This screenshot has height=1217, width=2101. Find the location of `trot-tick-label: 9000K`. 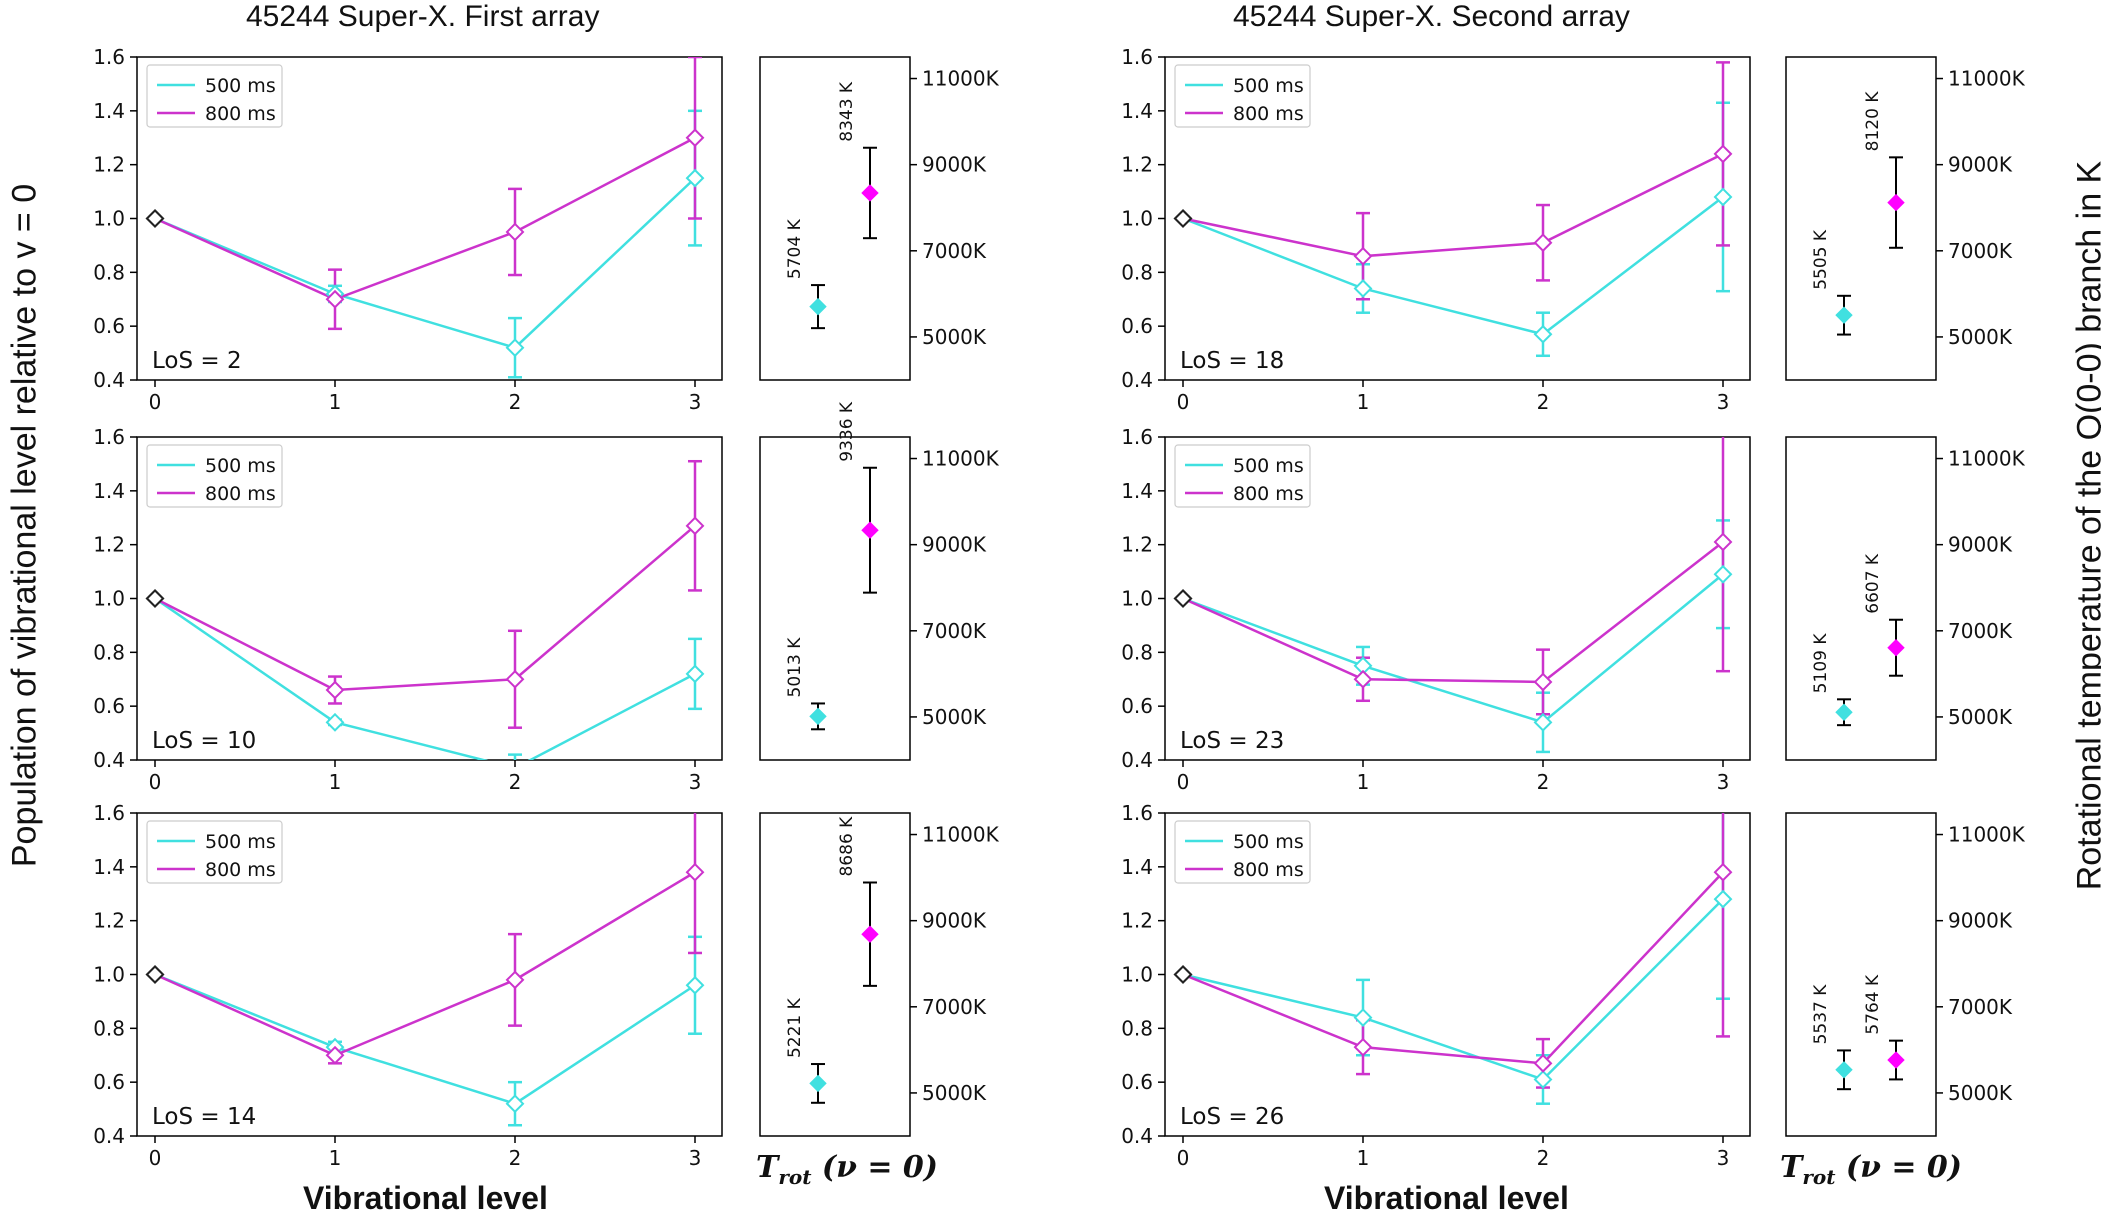

trot-tick-label: 9000K is located at coordinates (954, 165).